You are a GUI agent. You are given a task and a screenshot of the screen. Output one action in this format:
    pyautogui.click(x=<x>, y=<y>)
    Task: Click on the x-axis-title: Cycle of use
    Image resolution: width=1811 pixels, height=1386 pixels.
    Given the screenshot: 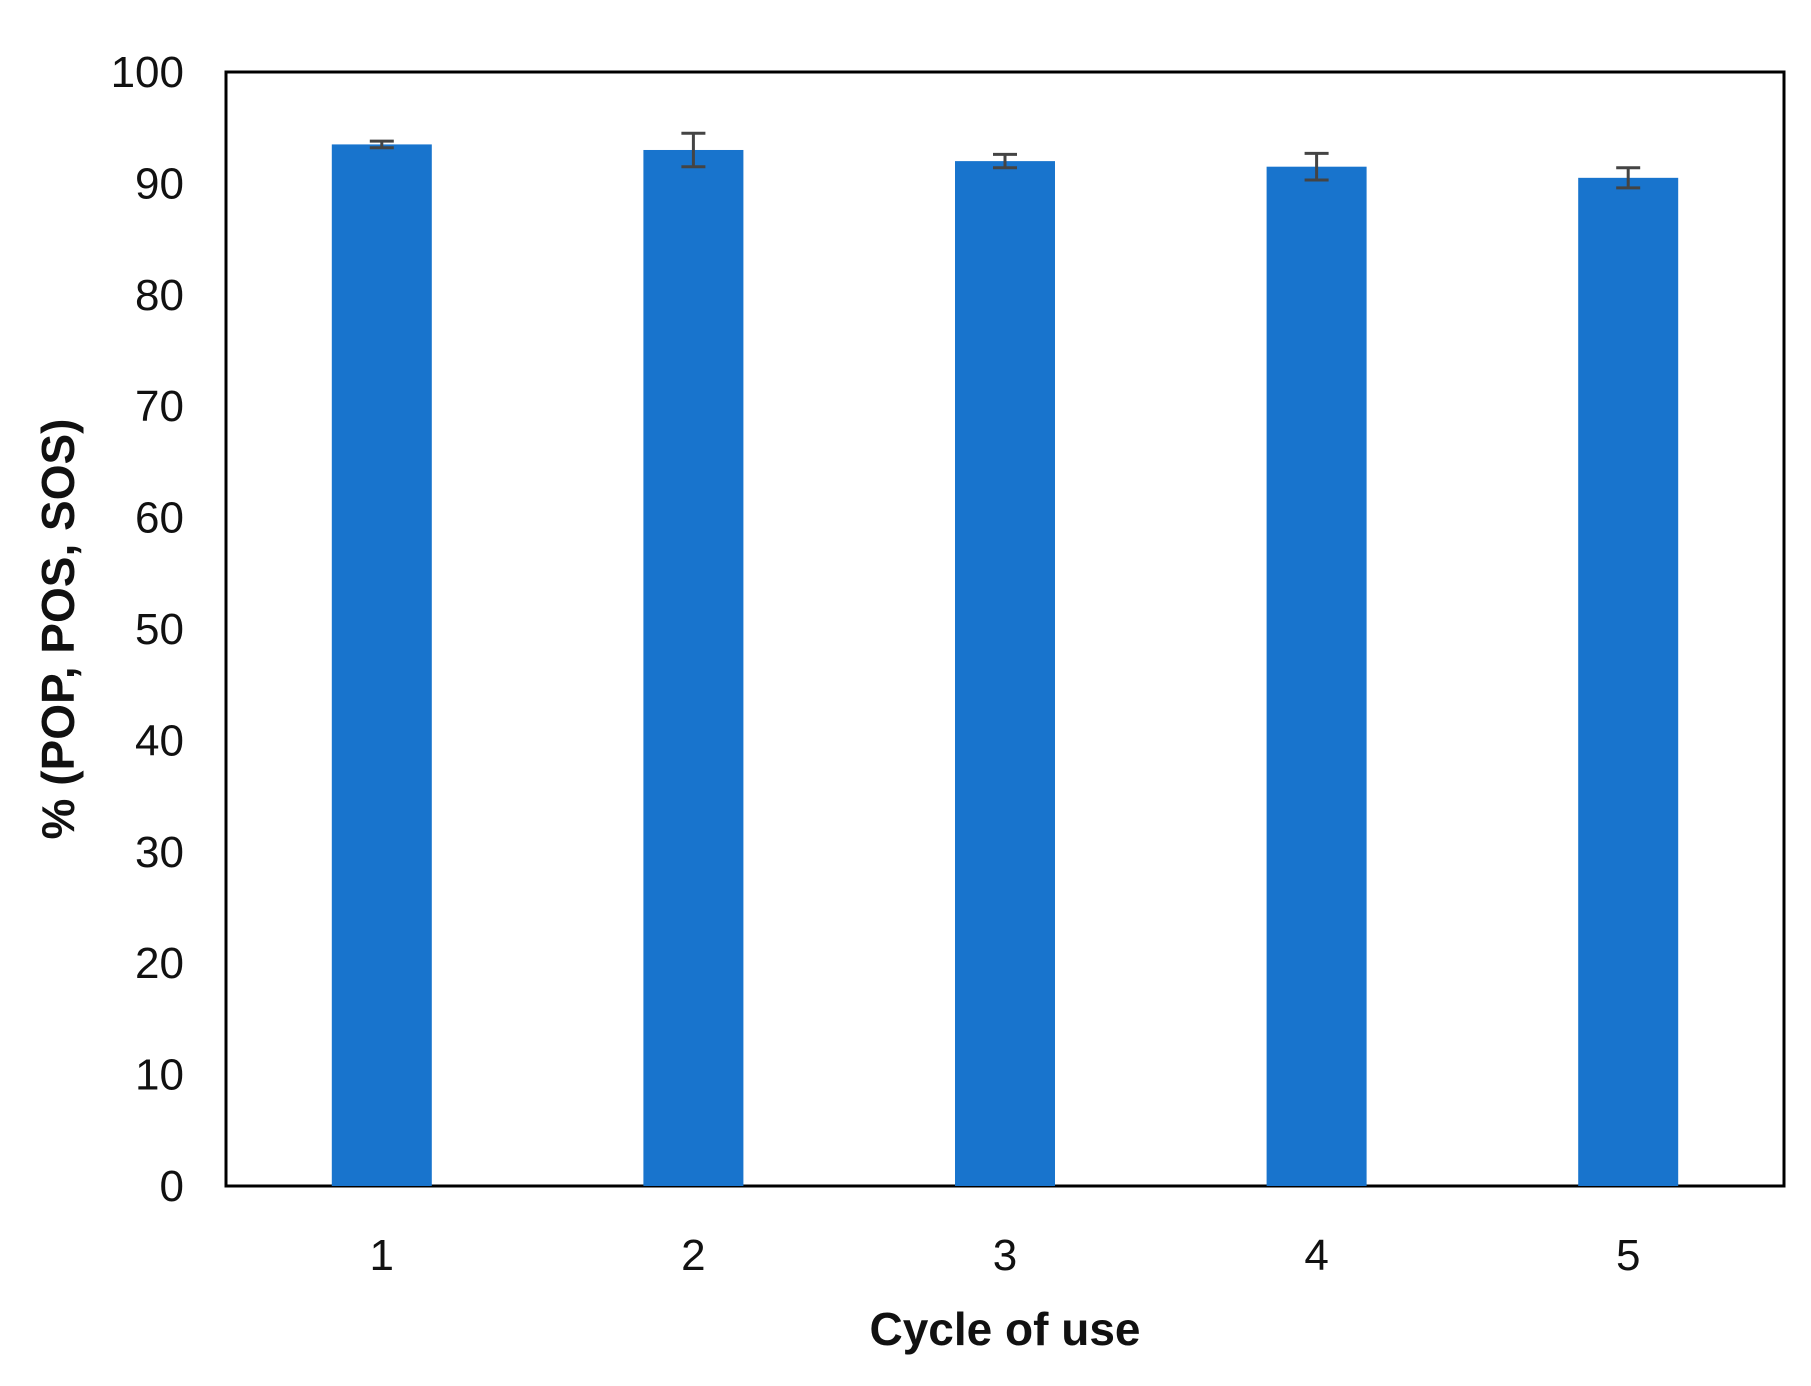 What is the action you would take?
    pyautogui.click(x=1005, y=1329)
    